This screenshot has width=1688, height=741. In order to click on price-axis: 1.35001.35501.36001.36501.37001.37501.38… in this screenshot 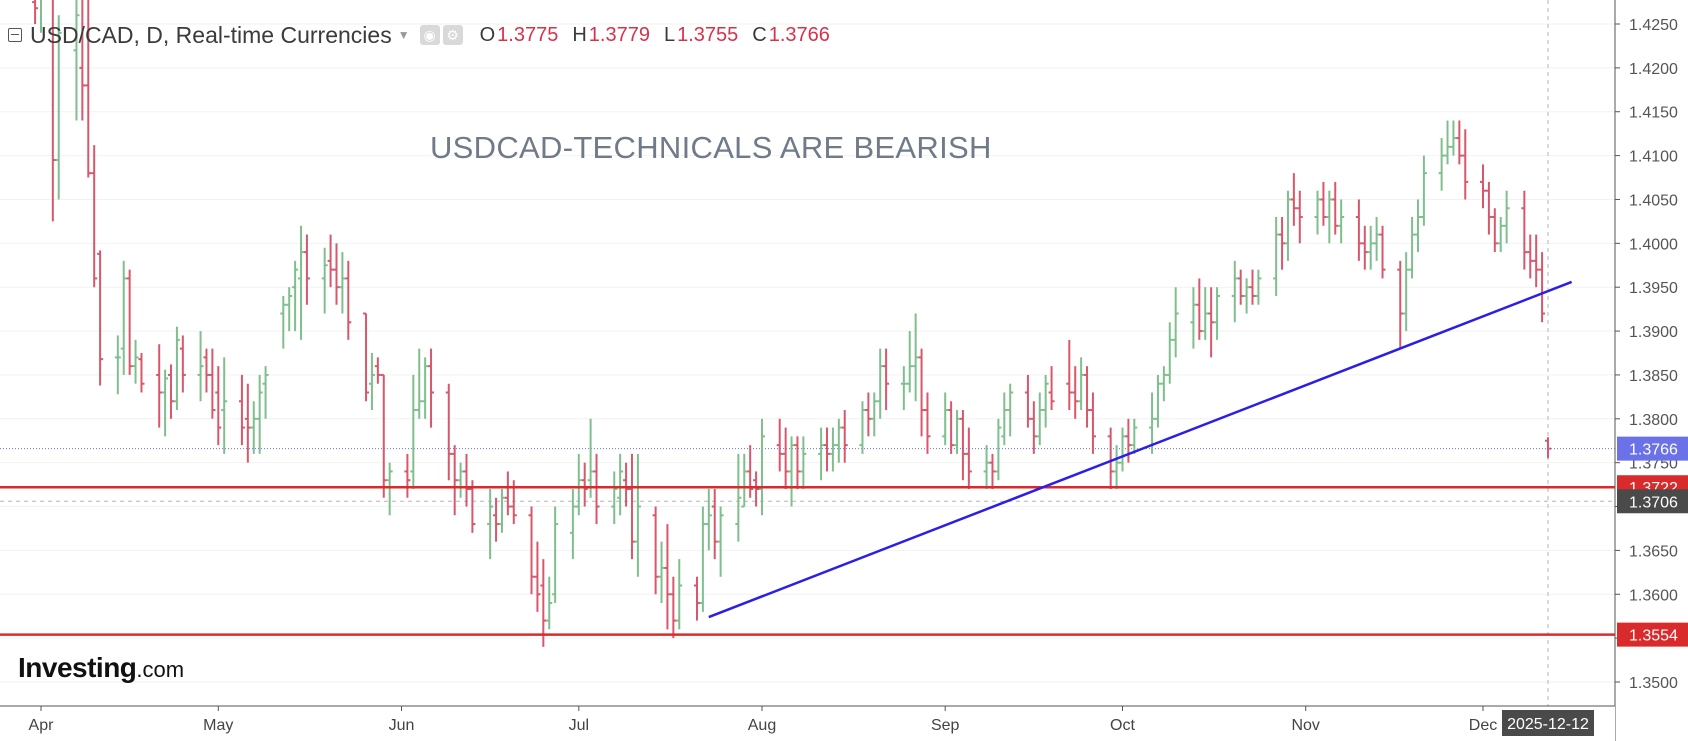, I will do `click(1651, 370)`.